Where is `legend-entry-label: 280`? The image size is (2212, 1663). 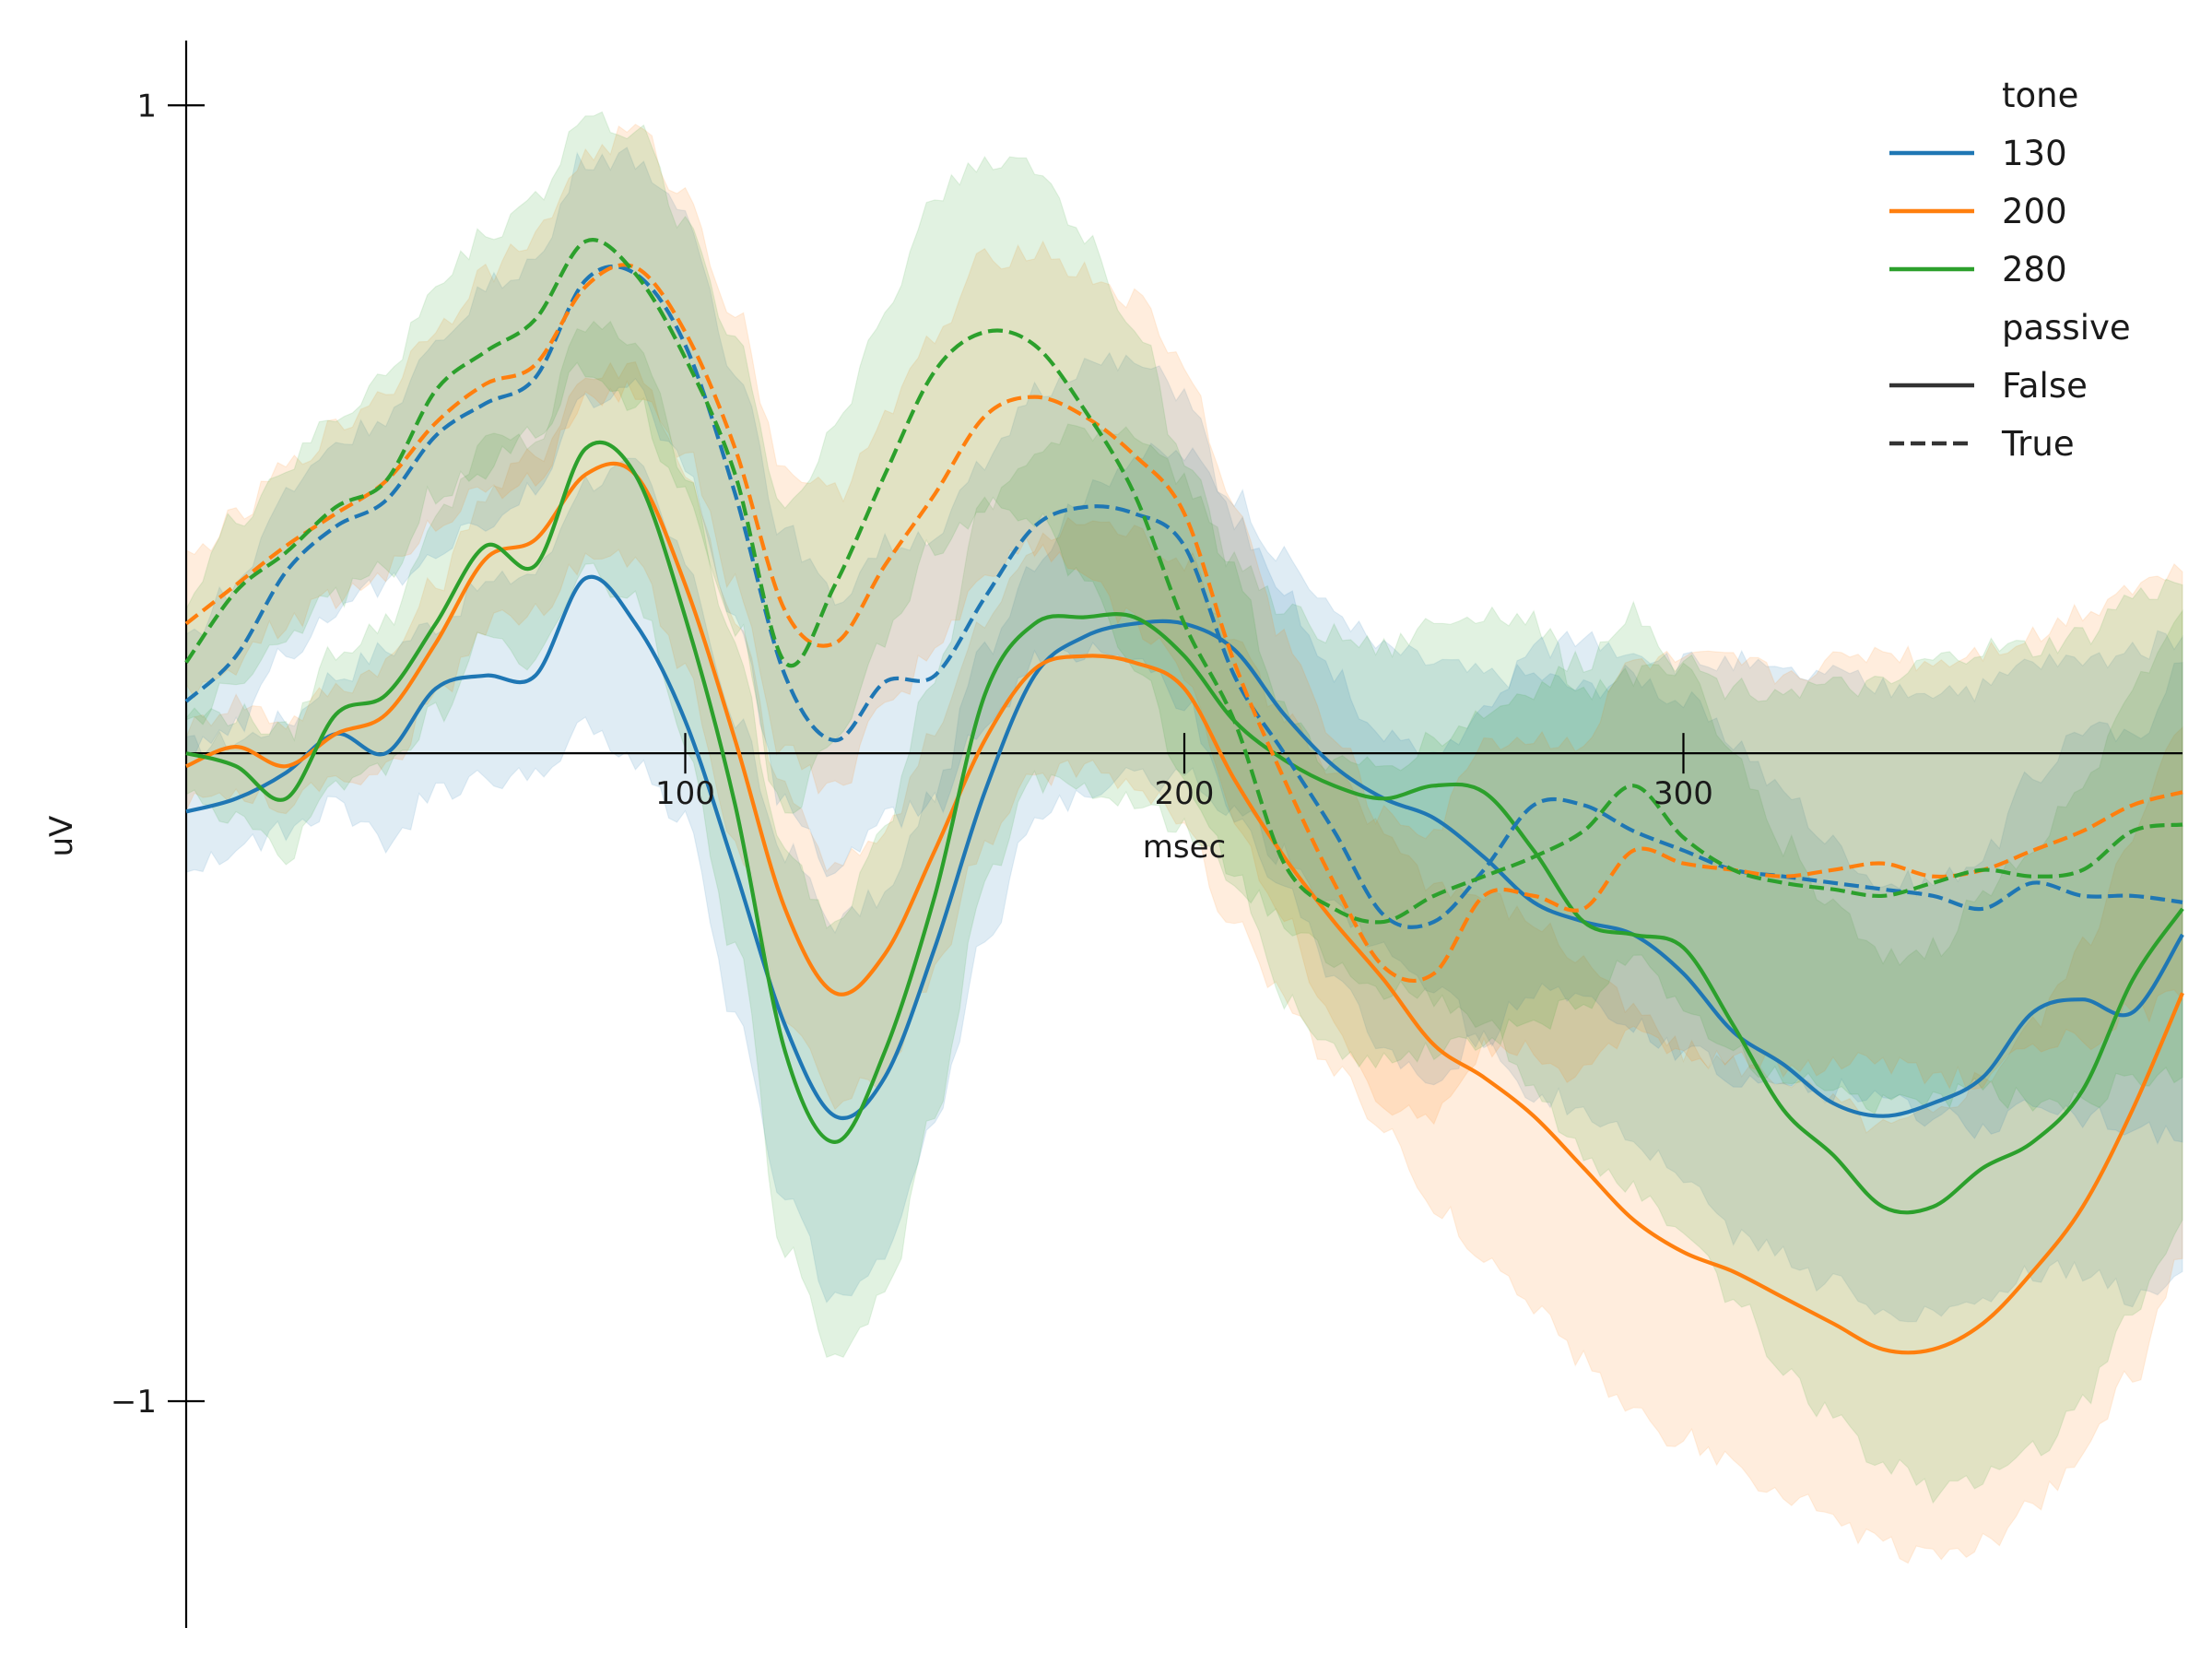
legend-entry-label: 280 is located at coordinates (2034, 269).